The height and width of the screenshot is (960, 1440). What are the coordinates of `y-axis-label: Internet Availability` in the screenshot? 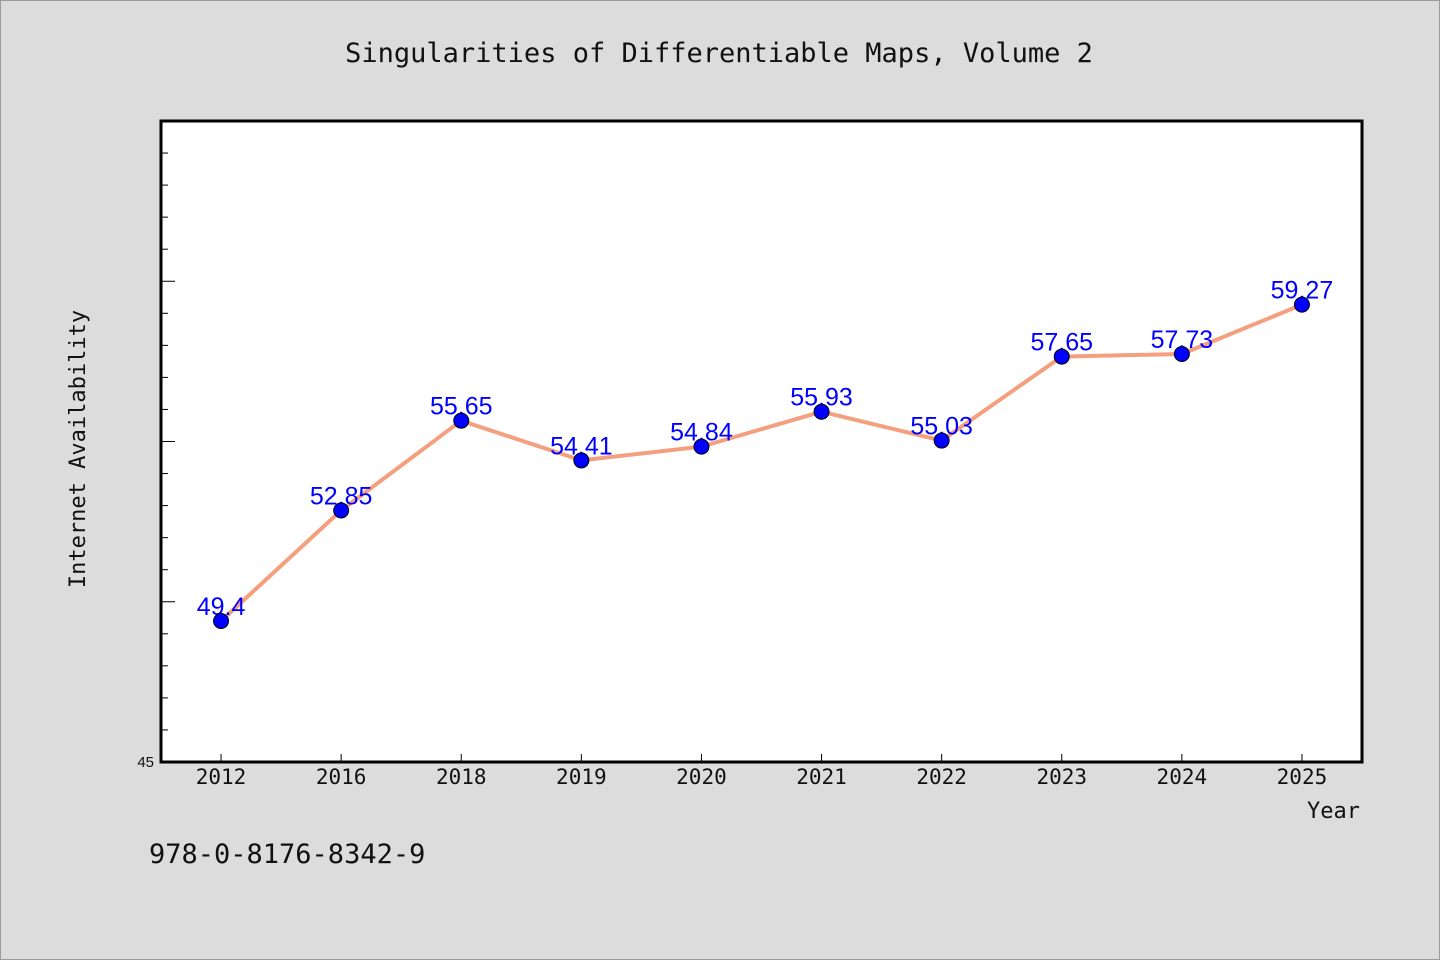 It's located at (78, 449).